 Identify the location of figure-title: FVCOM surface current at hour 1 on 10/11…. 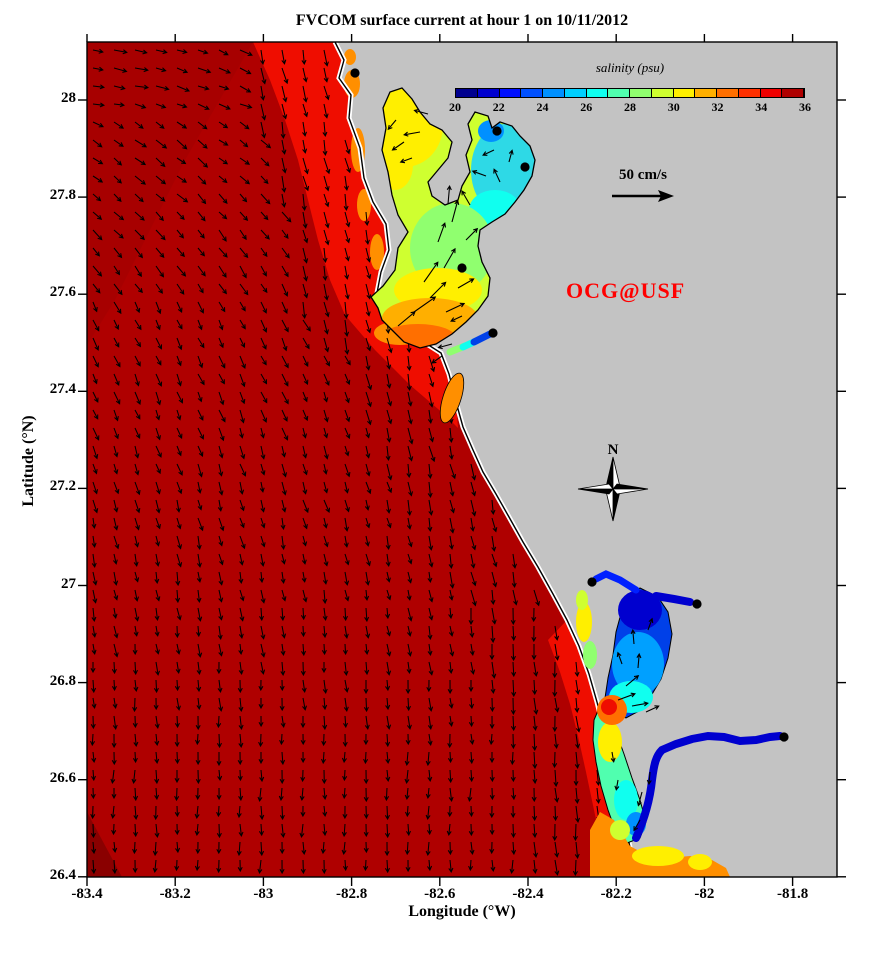
(462, 20).